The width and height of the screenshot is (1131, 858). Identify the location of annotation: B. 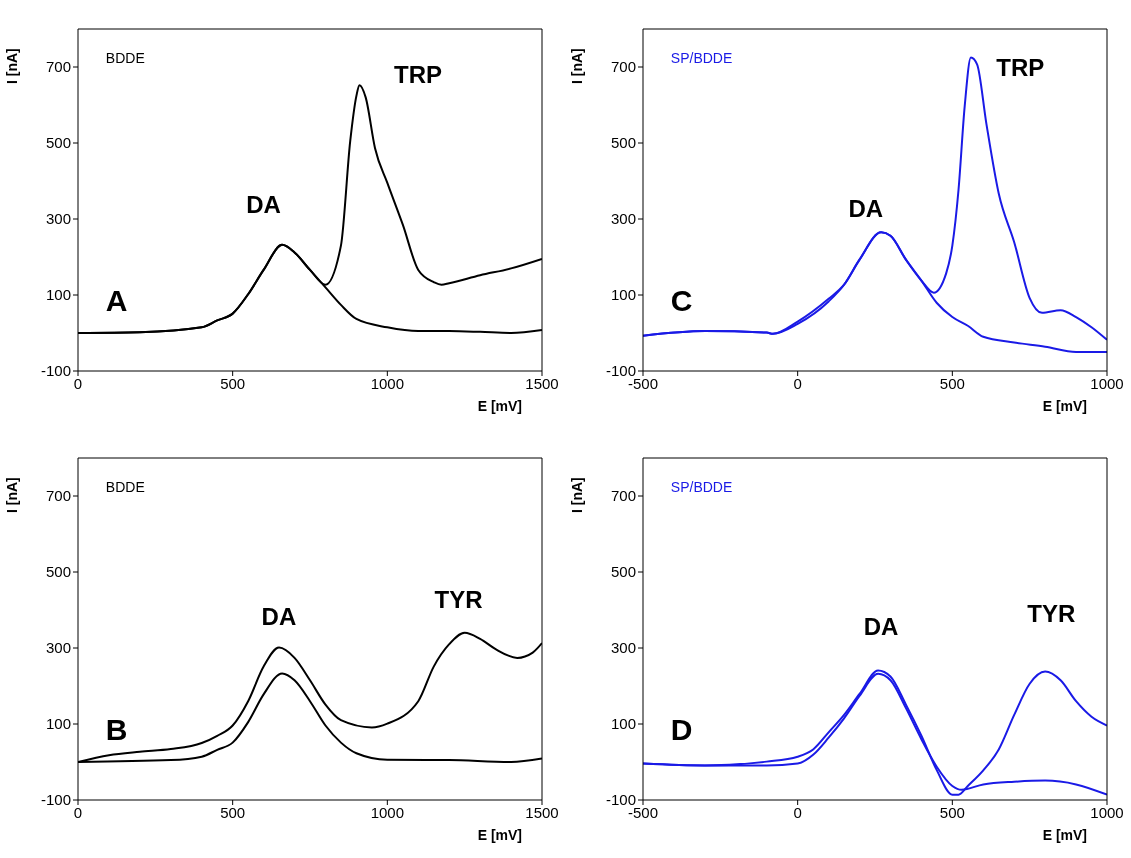
(116, 729).